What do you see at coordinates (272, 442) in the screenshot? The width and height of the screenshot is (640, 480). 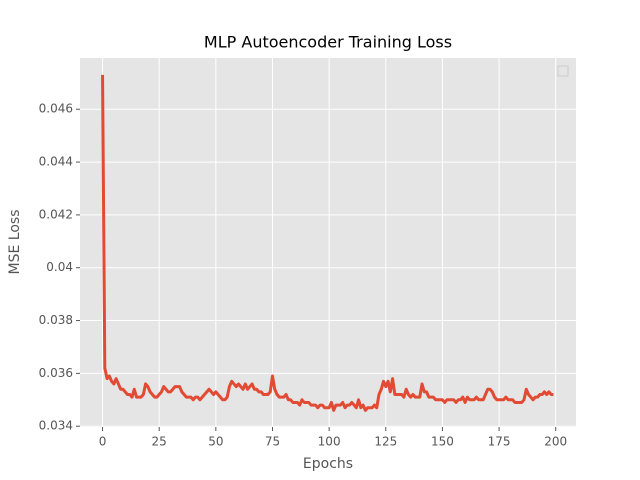 I see `x-tick-label: 75` at bounding box center [272, 442].